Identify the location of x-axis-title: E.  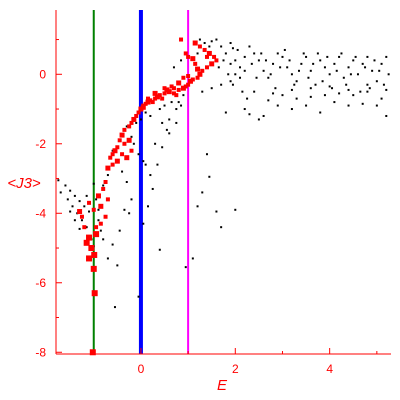
(222, 385).